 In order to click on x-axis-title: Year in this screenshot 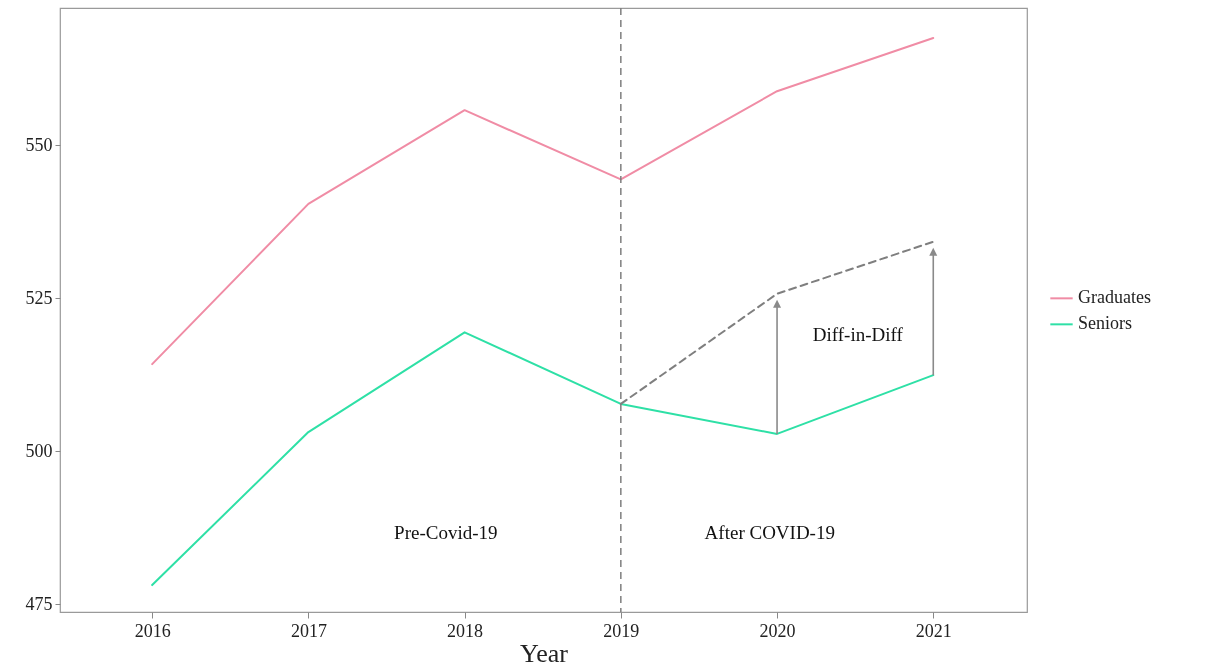, I will do `click(544, 651)`.